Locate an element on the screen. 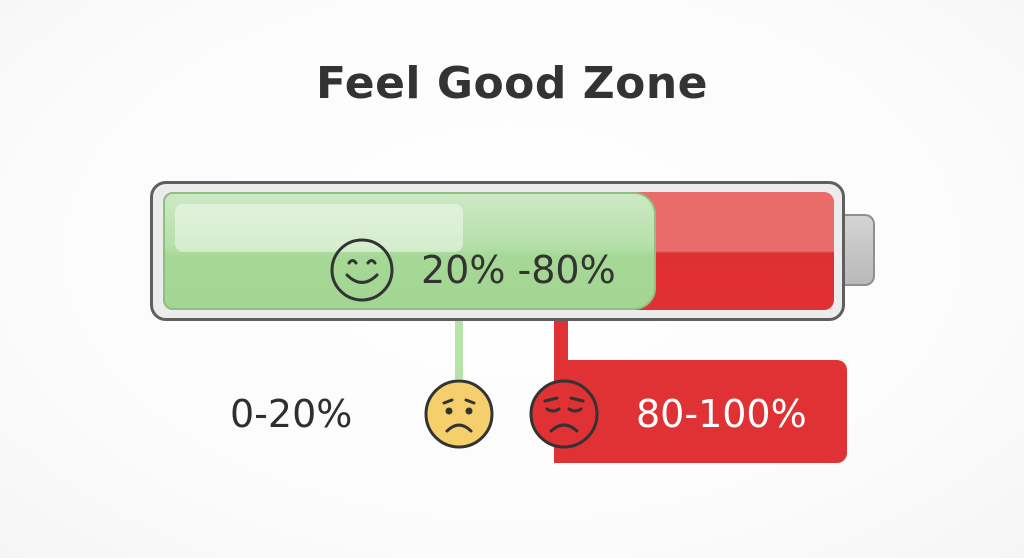 Image resolution: width=1024 pixels, height=558 pixels. sad-face-icon is located at coordinates (459, 414).